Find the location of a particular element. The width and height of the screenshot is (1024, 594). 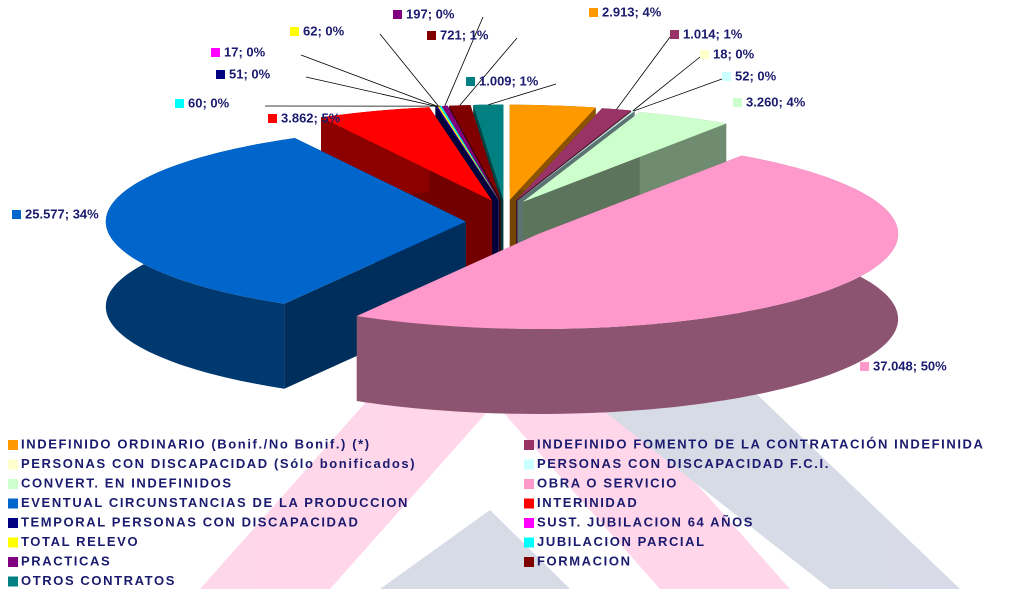

value-label: 62; 0% is located at coordinates (324, 30).